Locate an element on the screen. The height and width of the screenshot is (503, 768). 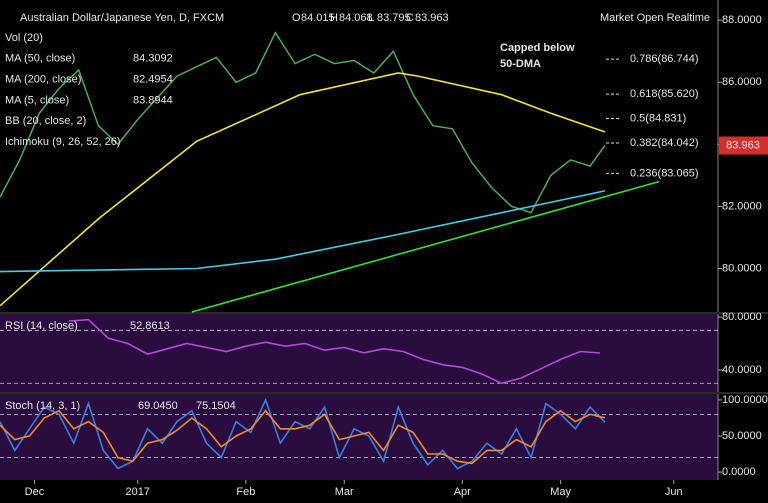
legend-name: Vol (20) is located at coordinates (24, 38).